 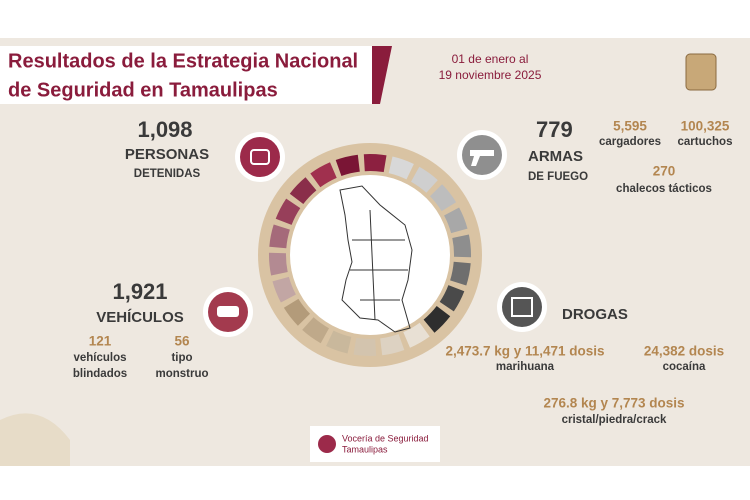 What do you see at coordinates (524, 351) in the screenshot?
I see `item-value: 2,473.7 kg y 11,471 dosis` at bounding box center [524, 351].